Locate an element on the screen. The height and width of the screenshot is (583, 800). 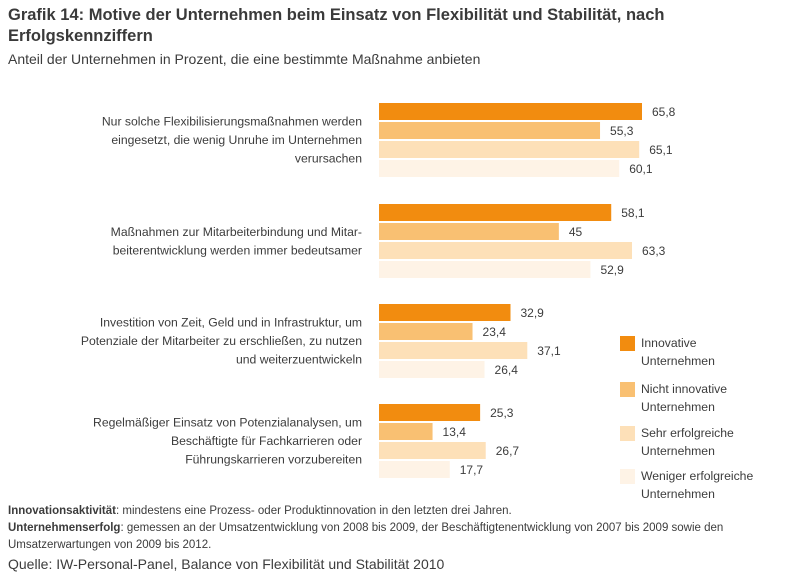
data-label: 37,1 is located at coordinates (549, 351).